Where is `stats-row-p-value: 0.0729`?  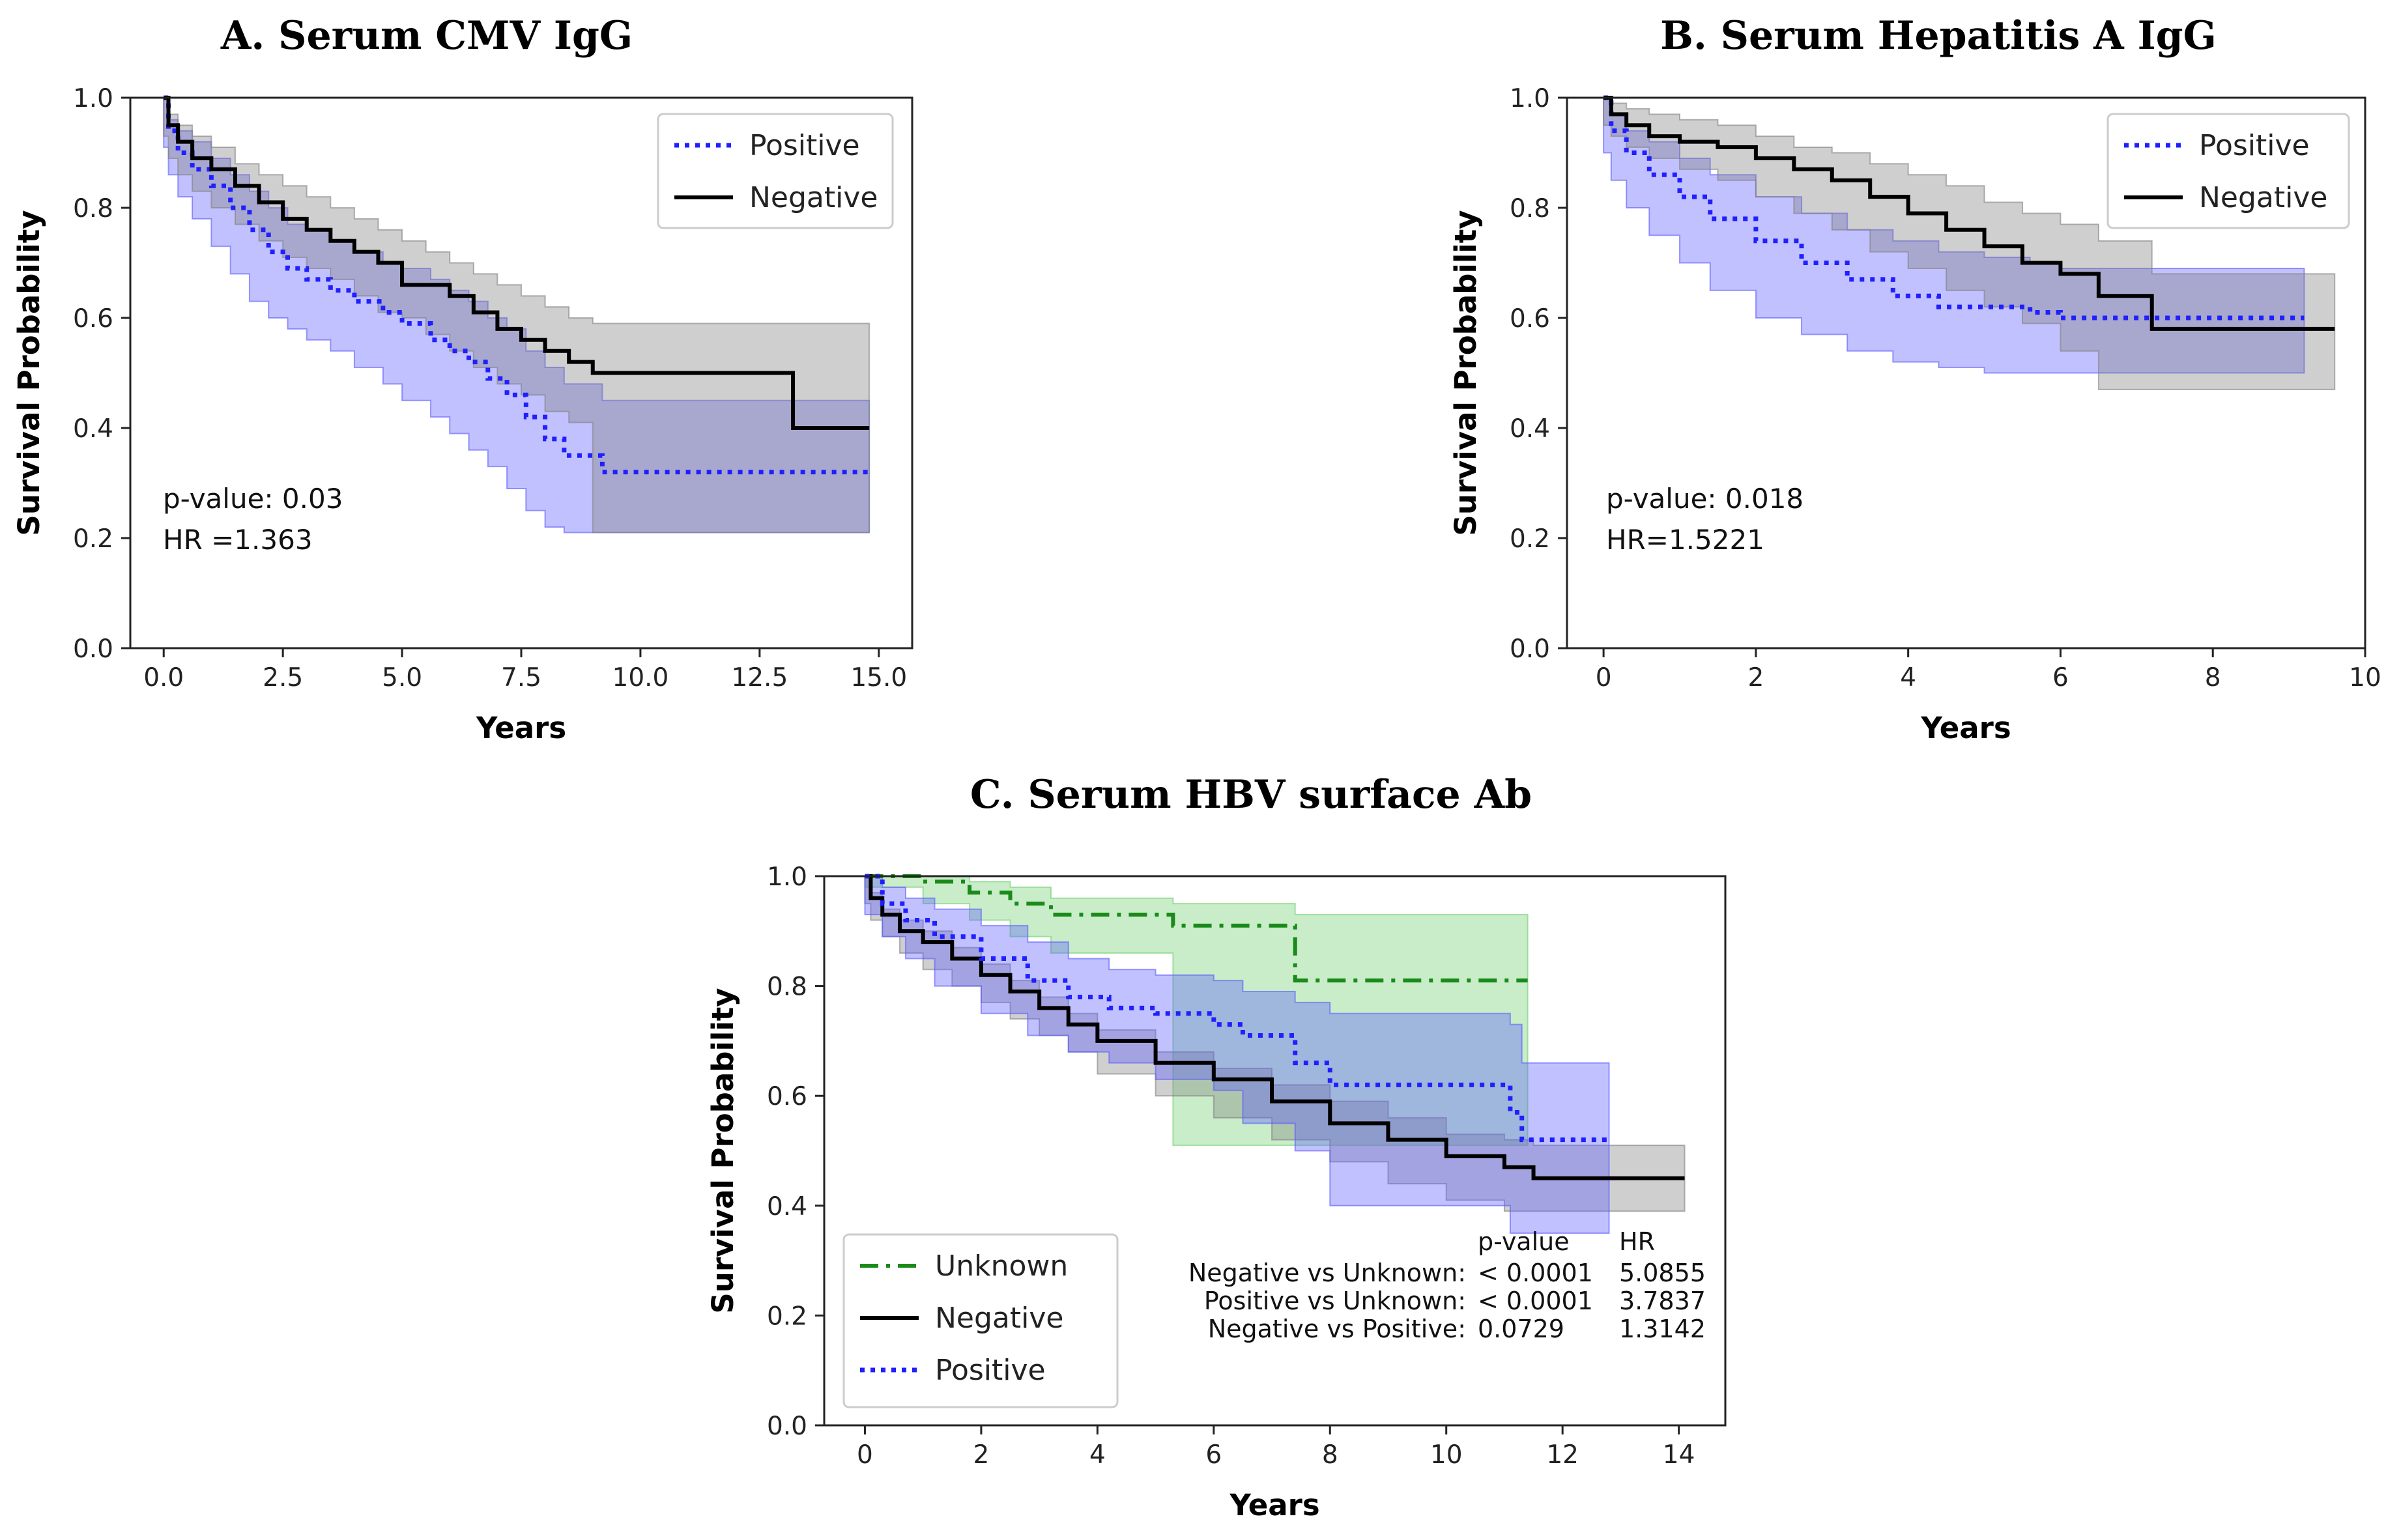 stats-row-p-value: 0.0729 is located at coordinates (1521, 1329).